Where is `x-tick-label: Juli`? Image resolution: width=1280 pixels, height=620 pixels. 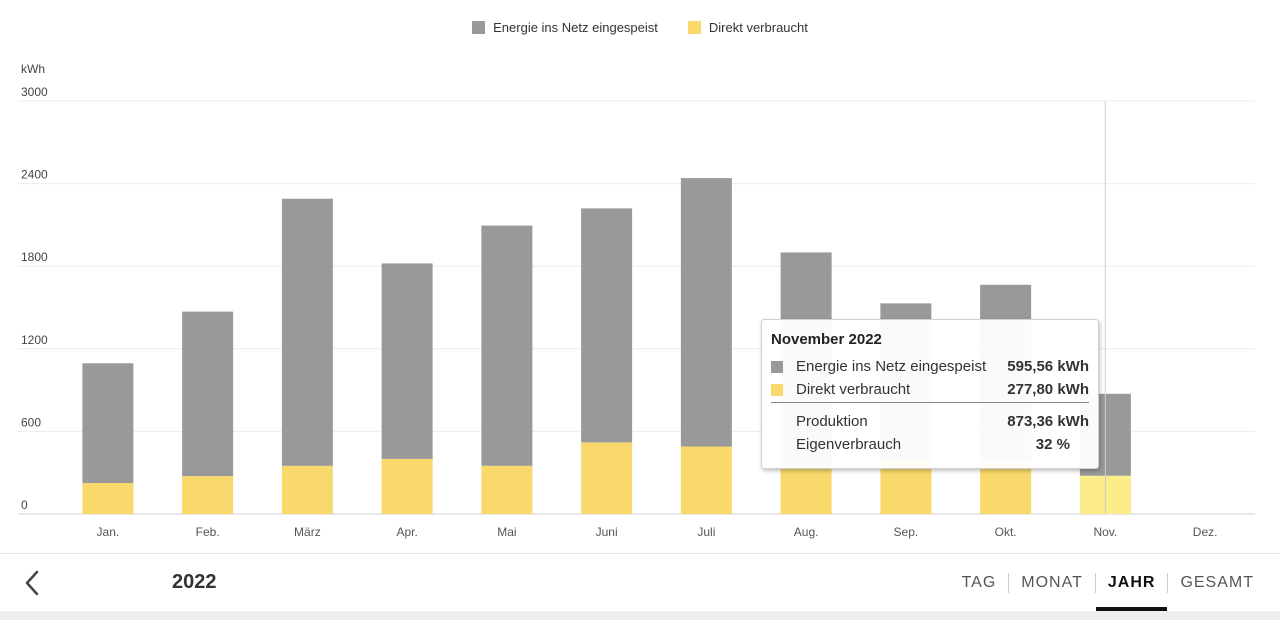 x-tick-label: Juli is located at coordinates (706, 532).